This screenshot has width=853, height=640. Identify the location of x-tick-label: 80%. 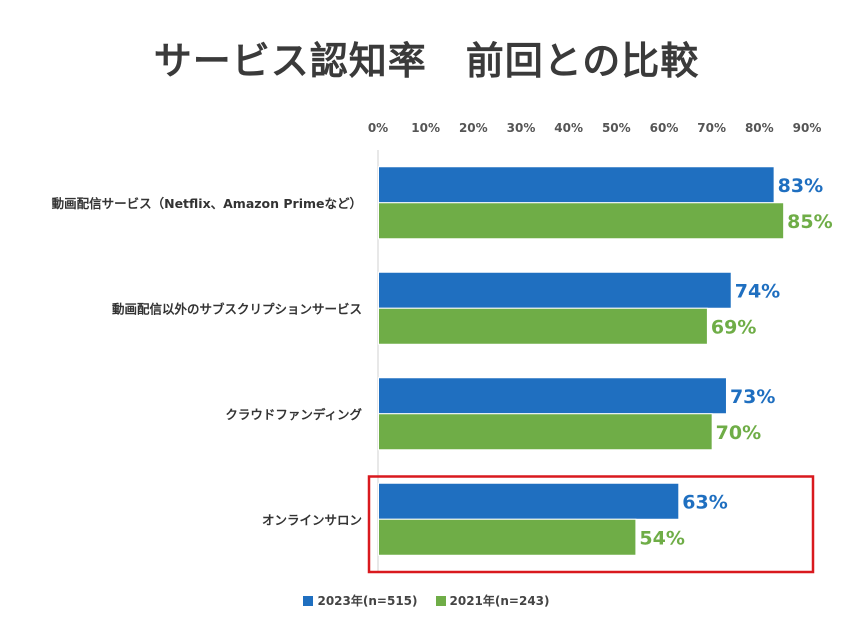
(759, 128).